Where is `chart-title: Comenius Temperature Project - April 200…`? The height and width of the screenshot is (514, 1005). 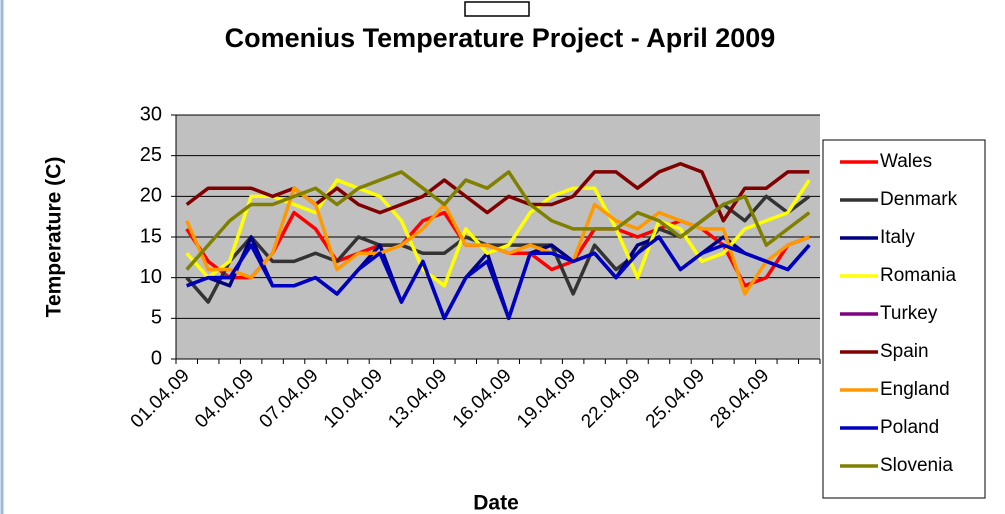 chart-title: Comenius Temperature Project - April 200… is located at coordinates (500, 38).